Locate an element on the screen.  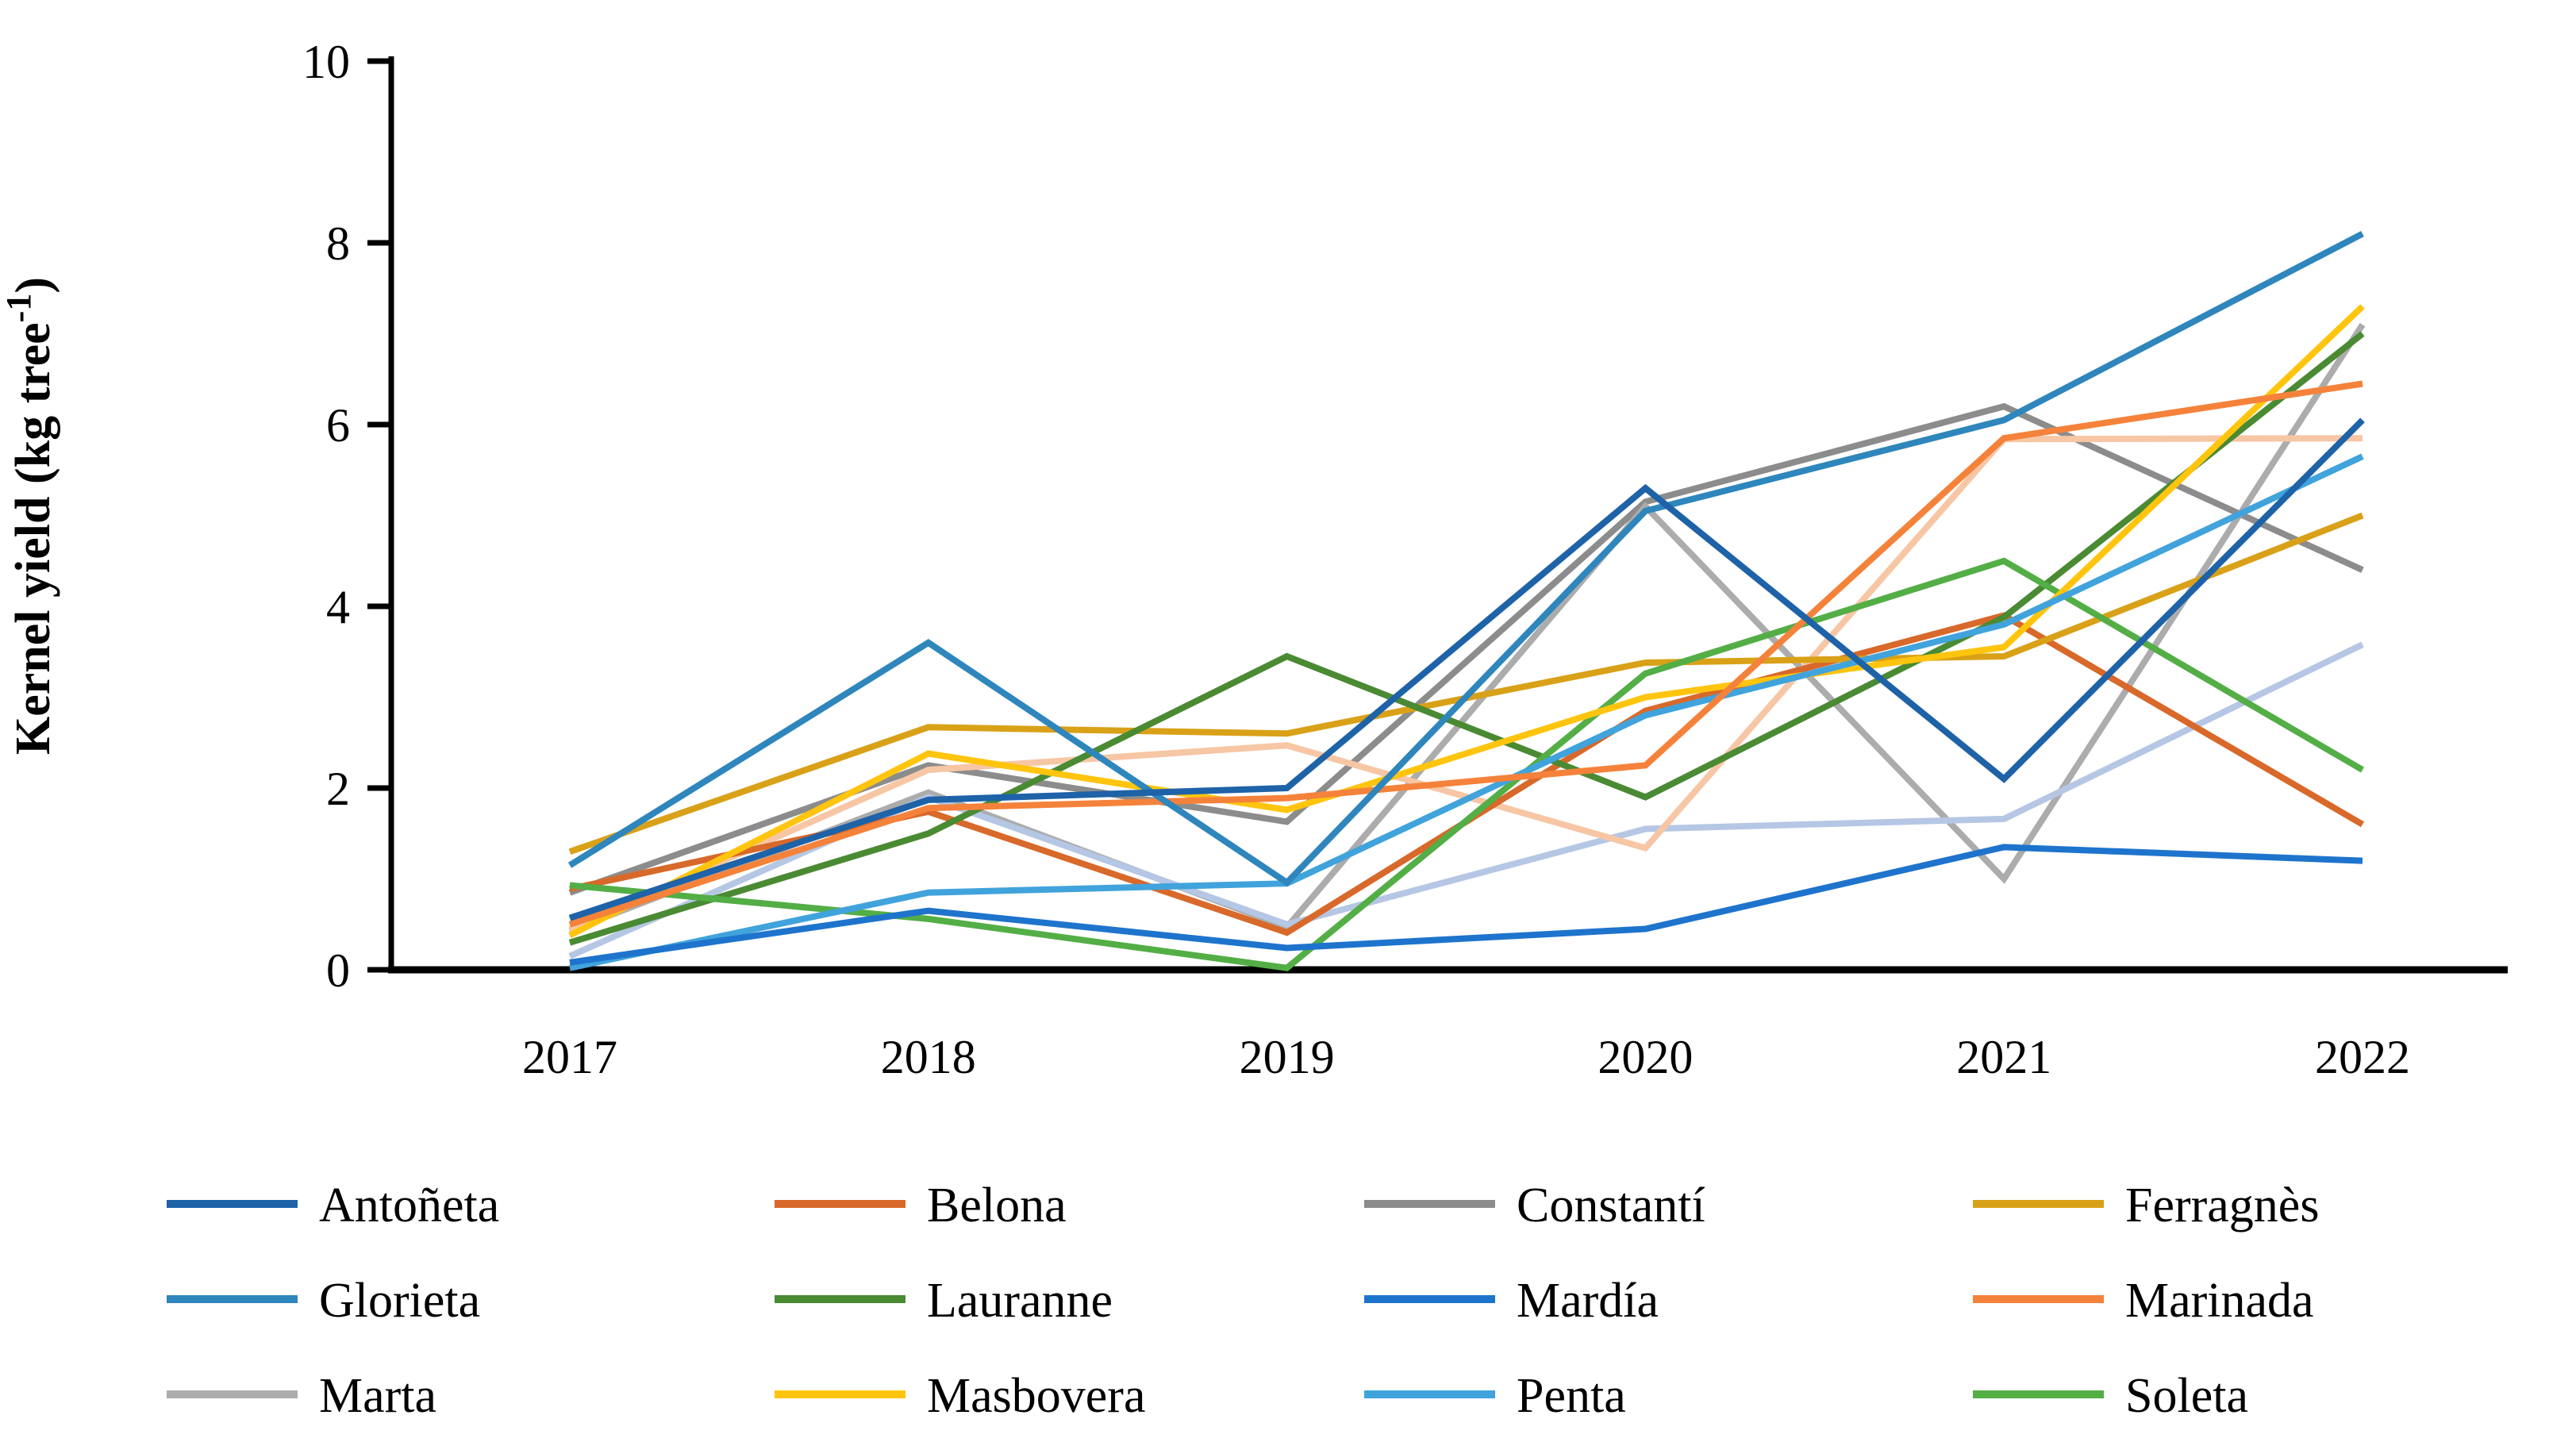
legend-label-glorieta: Glorieta is located at coordinates (399, 1301).